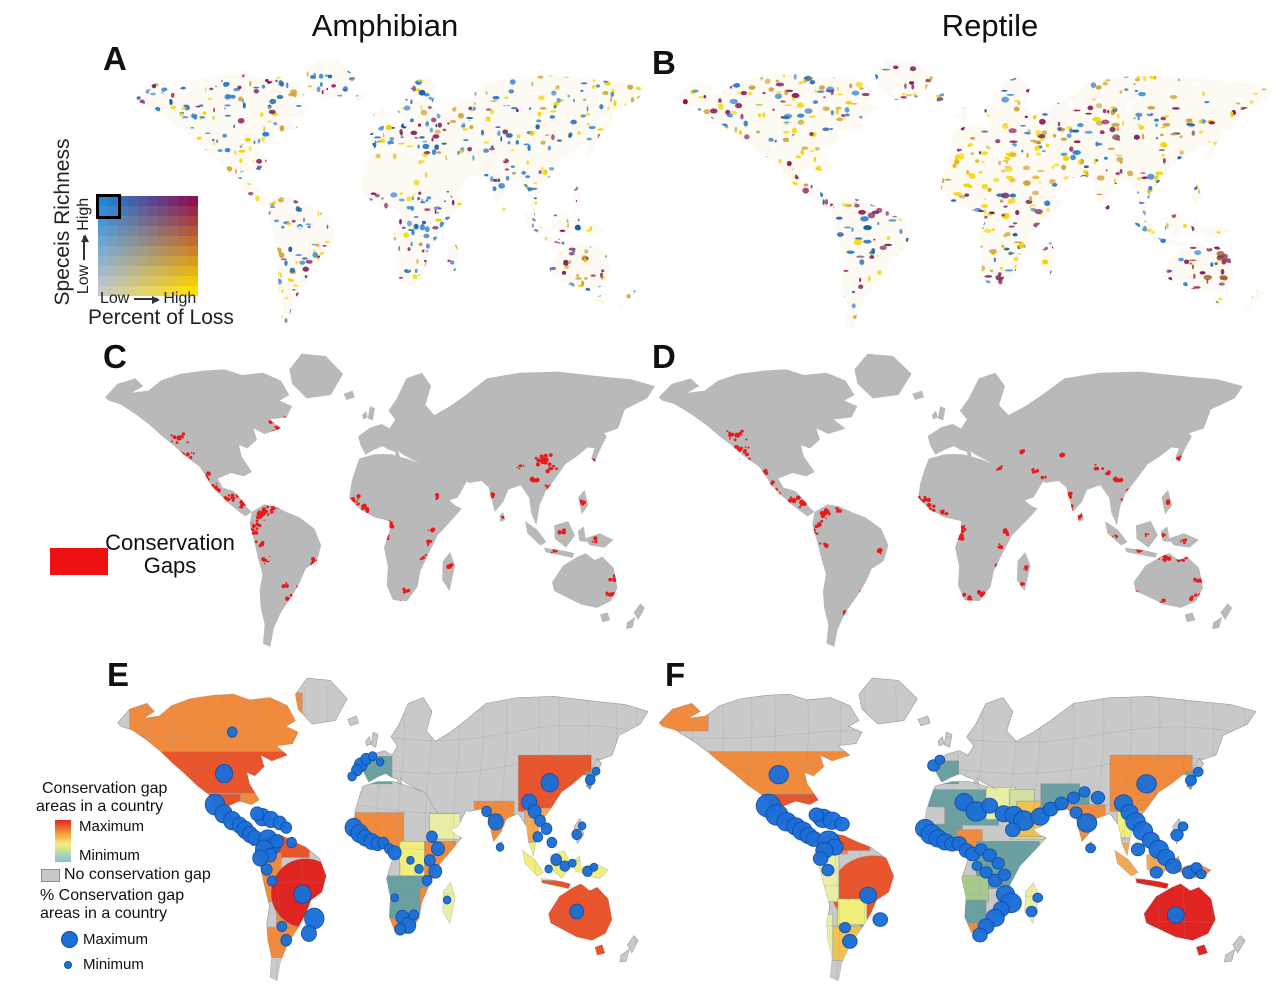 The width and height of the screenshot is (1280, 998). I want to click on bubble-maximum-label: Maximum, so click(116, 939).